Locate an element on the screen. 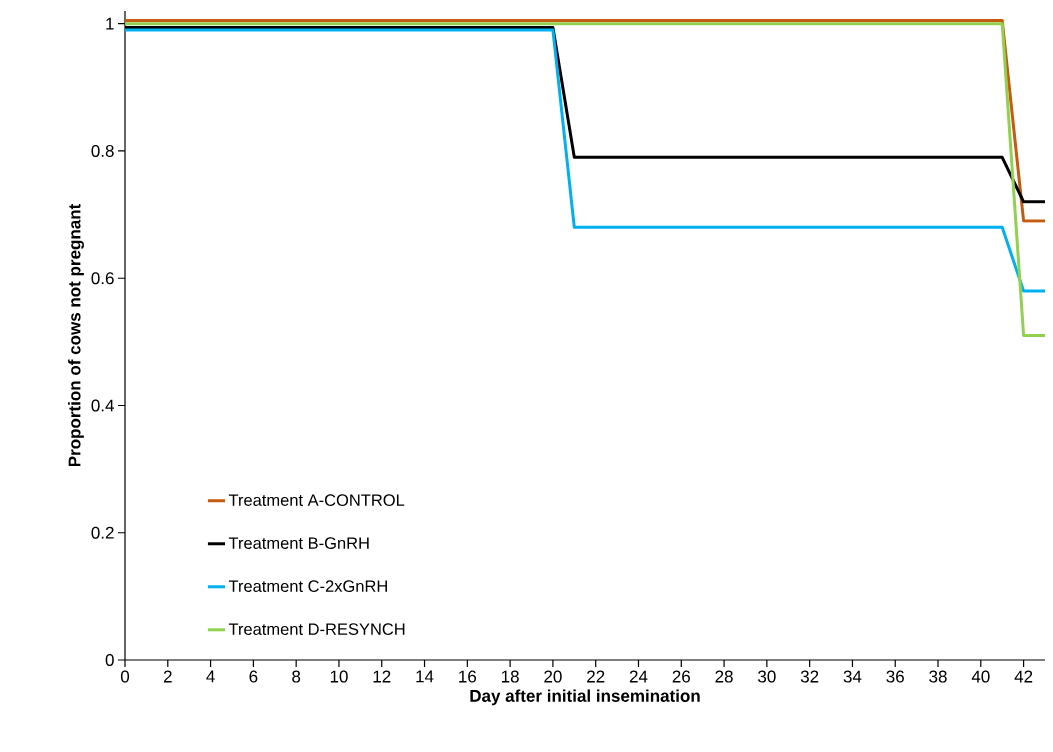 The height and width of the screenshot is (752, 1053). x-tick-label: 30 is located at coordinates (767, 676).